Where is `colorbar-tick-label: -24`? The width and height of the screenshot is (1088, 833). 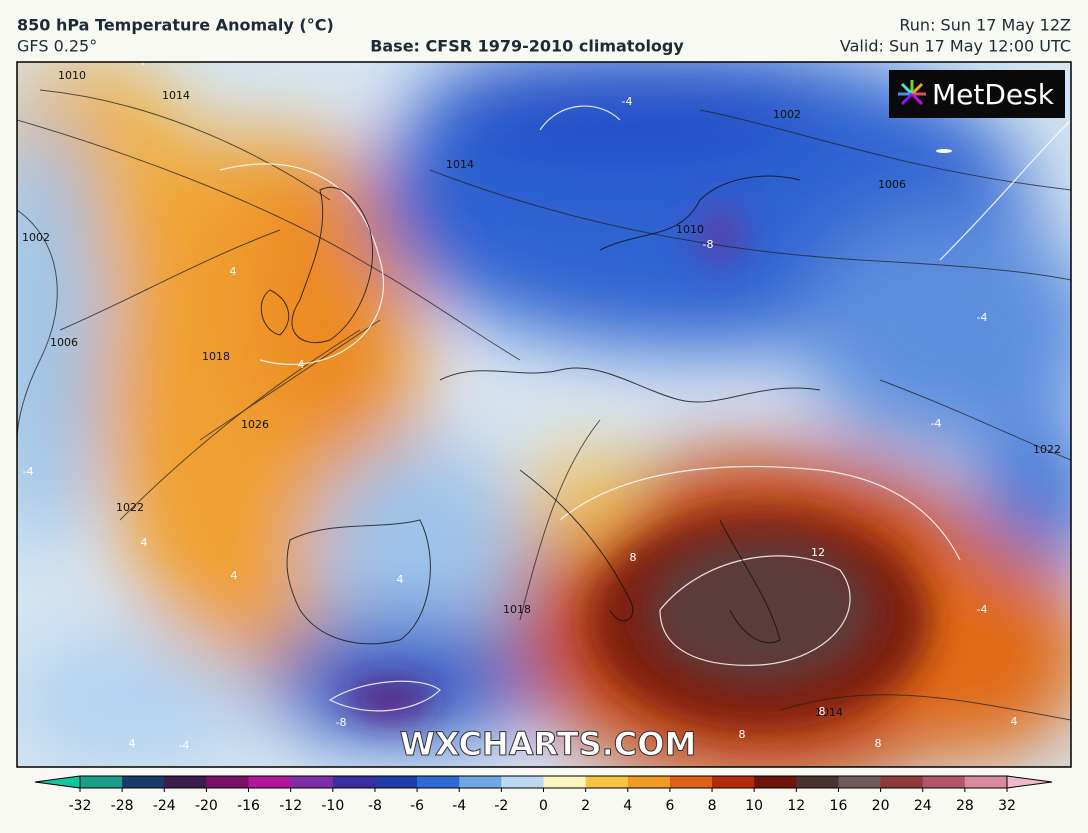 colorbar-tick-label: -24 is located at coordinates (164, 806).